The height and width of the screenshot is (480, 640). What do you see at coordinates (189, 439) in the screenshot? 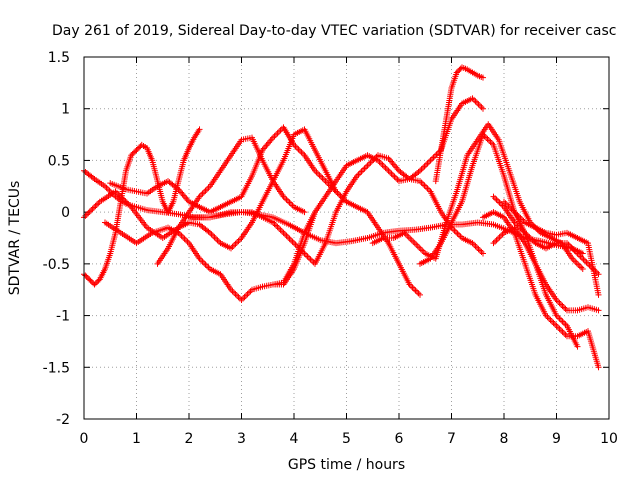
I see `x-tick-label: 2` at bounding box center [189, 439].